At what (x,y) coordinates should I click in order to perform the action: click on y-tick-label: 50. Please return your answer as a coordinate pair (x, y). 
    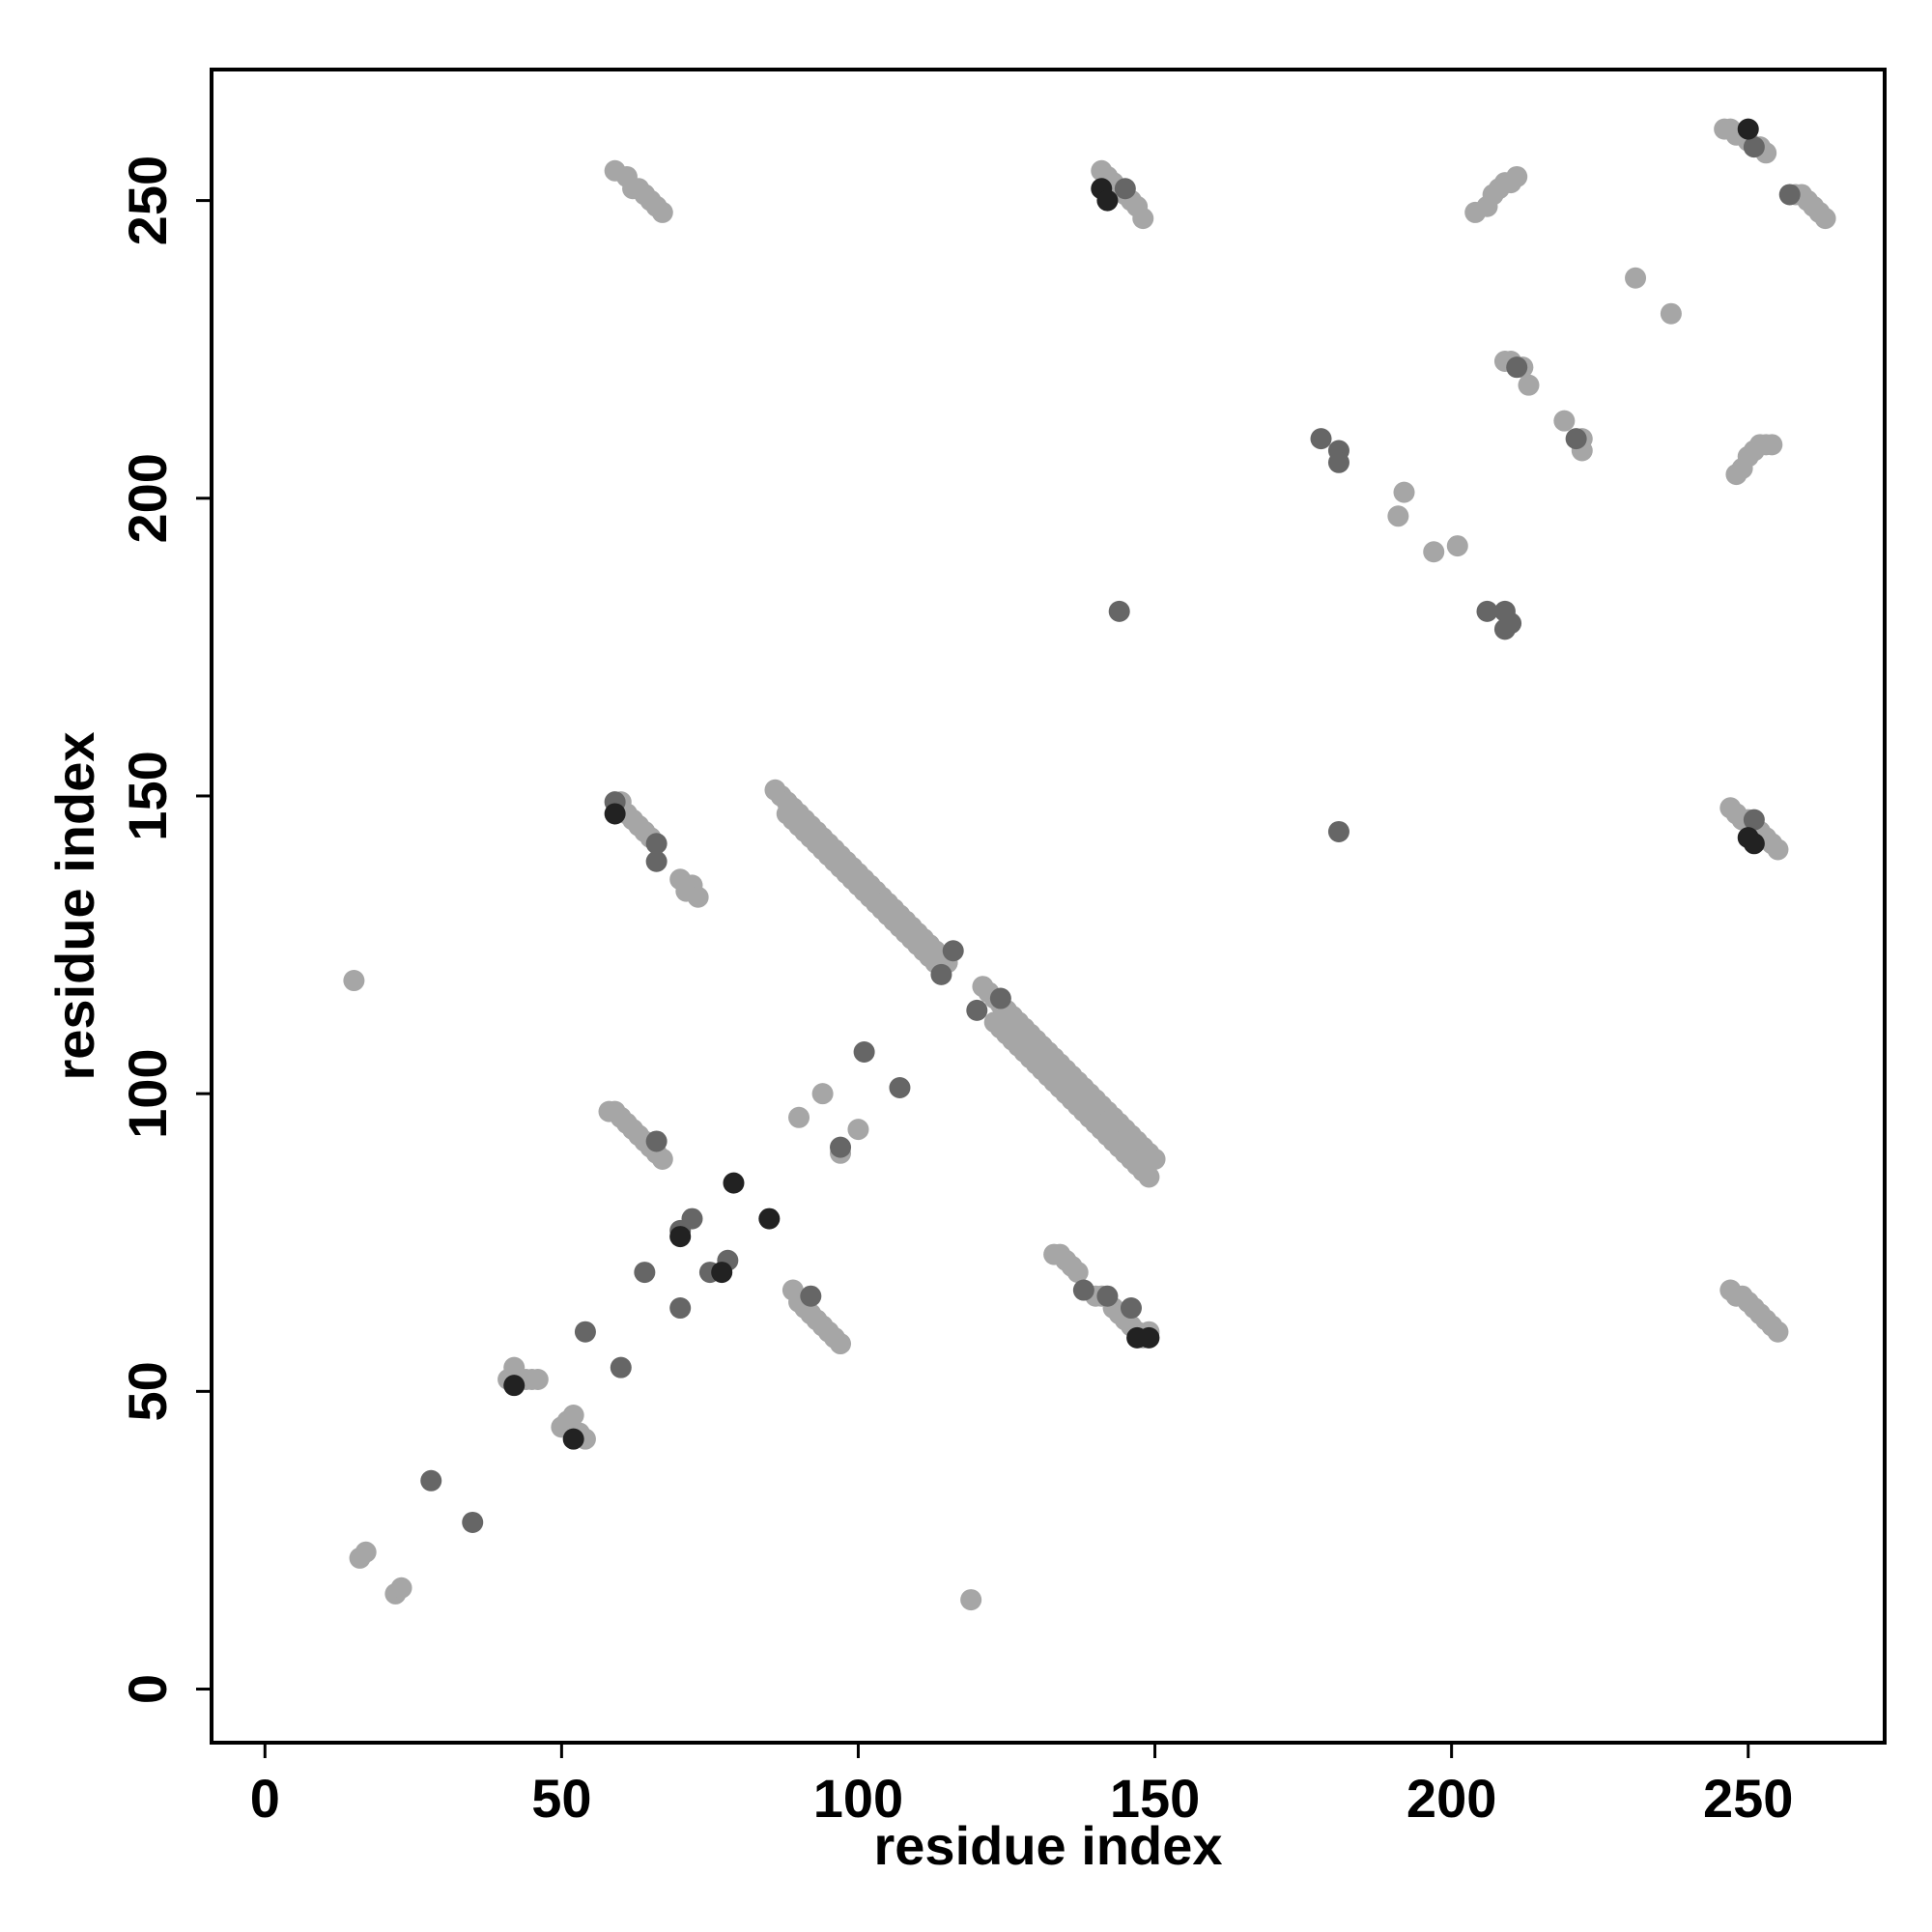
    Looking at the image, I should click on (147, 1391).